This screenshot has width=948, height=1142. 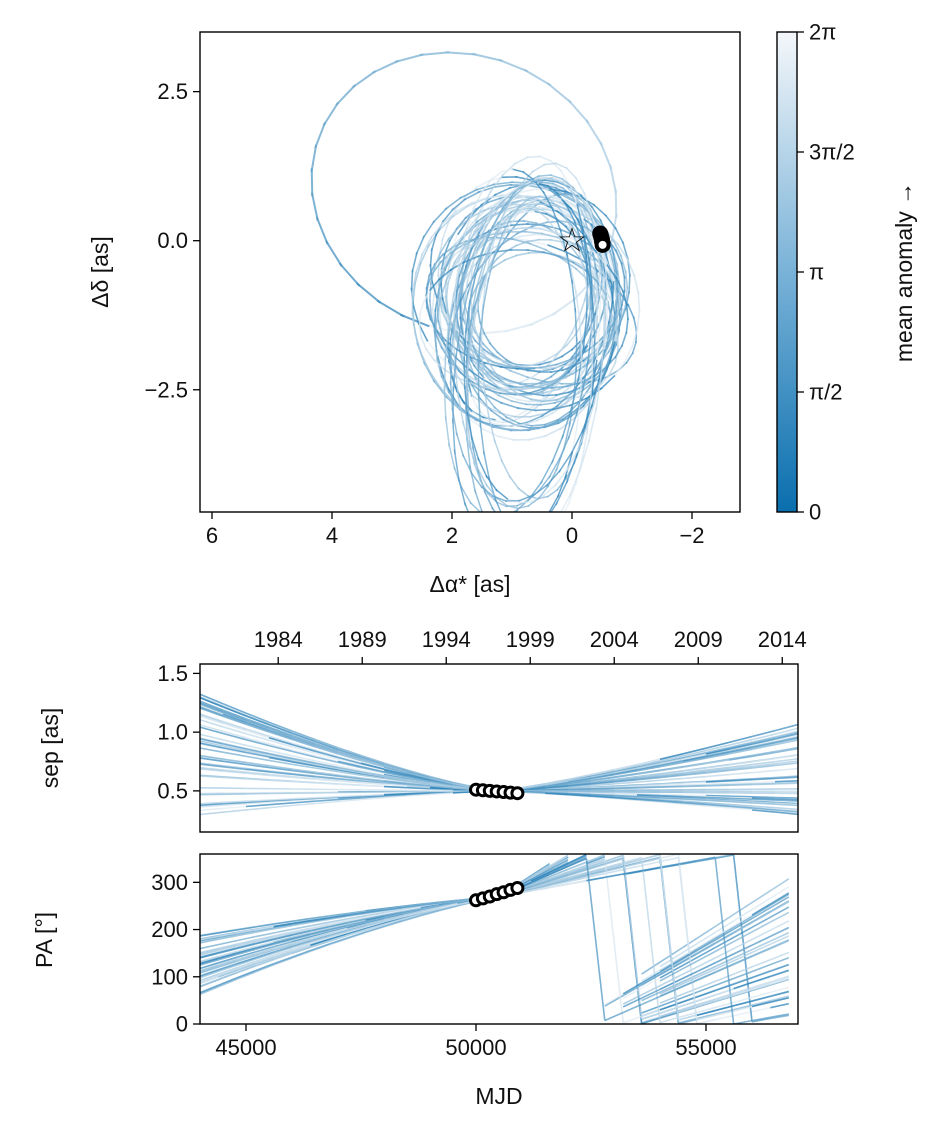 What do you see at coordinates (822, 32) in the screenshot?
I see `colorbar-tick-label: 2π` at bounding box center [822, 32].